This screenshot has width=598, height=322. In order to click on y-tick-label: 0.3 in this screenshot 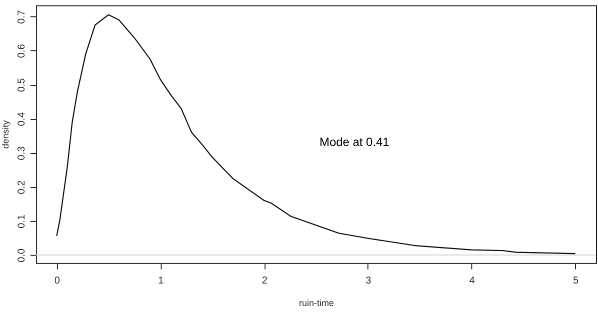, I will do `click(22, 153)`.